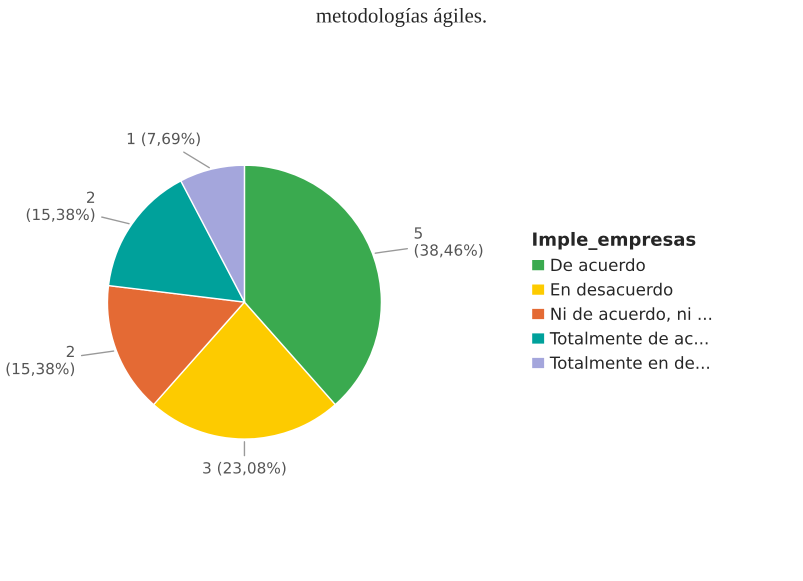 This screenshot has width=803, height=581. What do you see at coordinates (598, 265) in the screenshot?
I see `legend-label: De acuerdo` at bounding box center [598, 265].